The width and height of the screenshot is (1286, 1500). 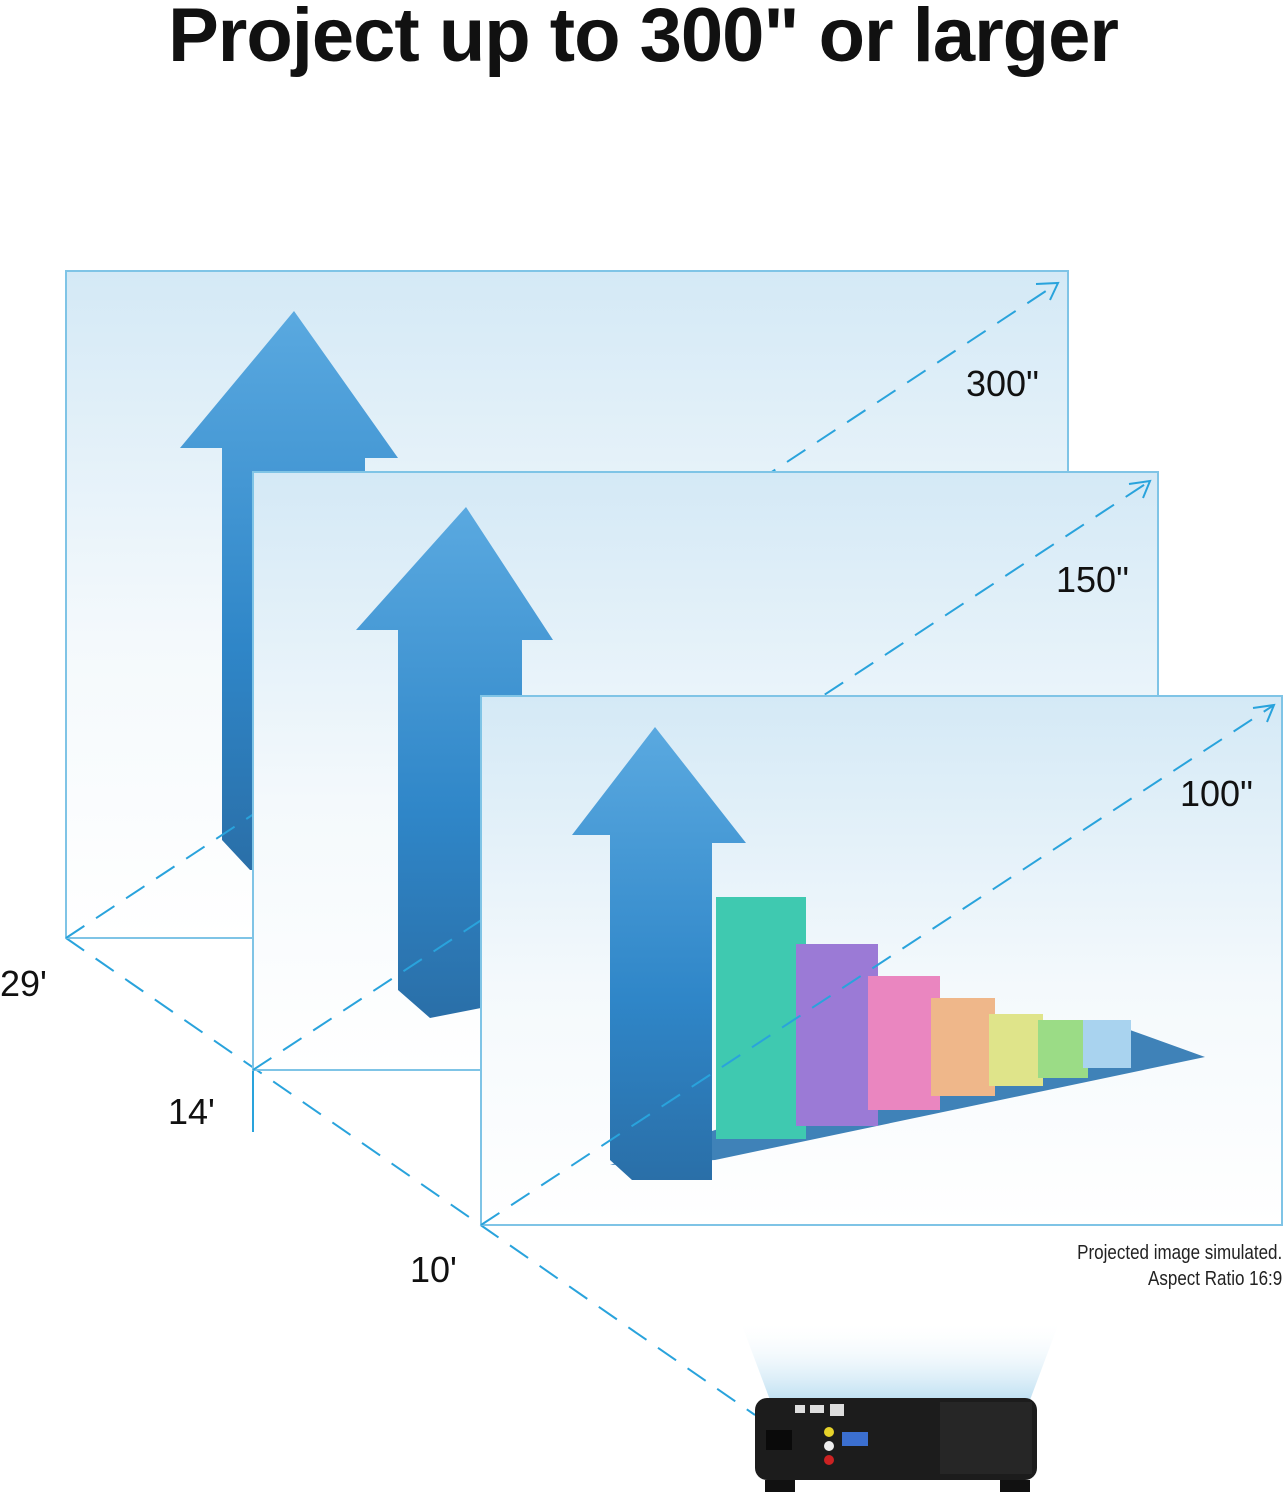 What do you see at coordinates (1063, 1049) in the screenshot?
I see `bar-green` at bounding box center [1063, 1049].